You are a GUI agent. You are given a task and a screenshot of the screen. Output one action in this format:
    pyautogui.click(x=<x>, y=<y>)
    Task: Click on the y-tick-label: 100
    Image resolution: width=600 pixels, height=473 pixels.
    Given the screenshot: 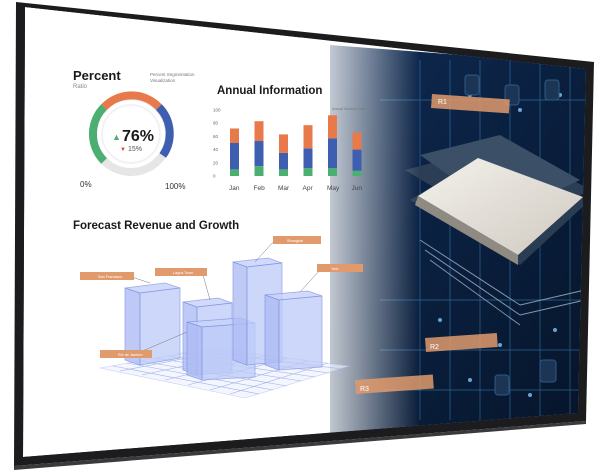 What is the action you would take?
    pyautogui.click(x=217, y=110)
    